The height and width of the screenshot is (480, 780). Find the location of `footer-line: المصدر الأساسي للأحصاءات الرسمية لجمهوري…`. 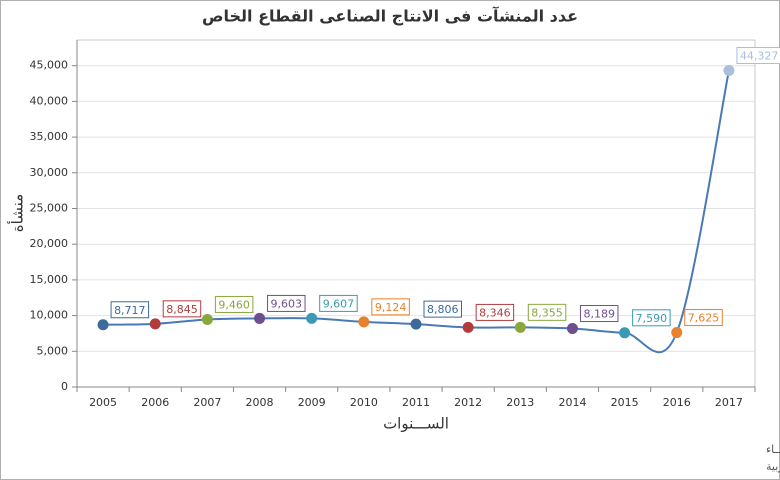

footer-line: المصدر الأساسي للأحصاءات الرسمية لجمهوري… is located at coordinates (773, 466).